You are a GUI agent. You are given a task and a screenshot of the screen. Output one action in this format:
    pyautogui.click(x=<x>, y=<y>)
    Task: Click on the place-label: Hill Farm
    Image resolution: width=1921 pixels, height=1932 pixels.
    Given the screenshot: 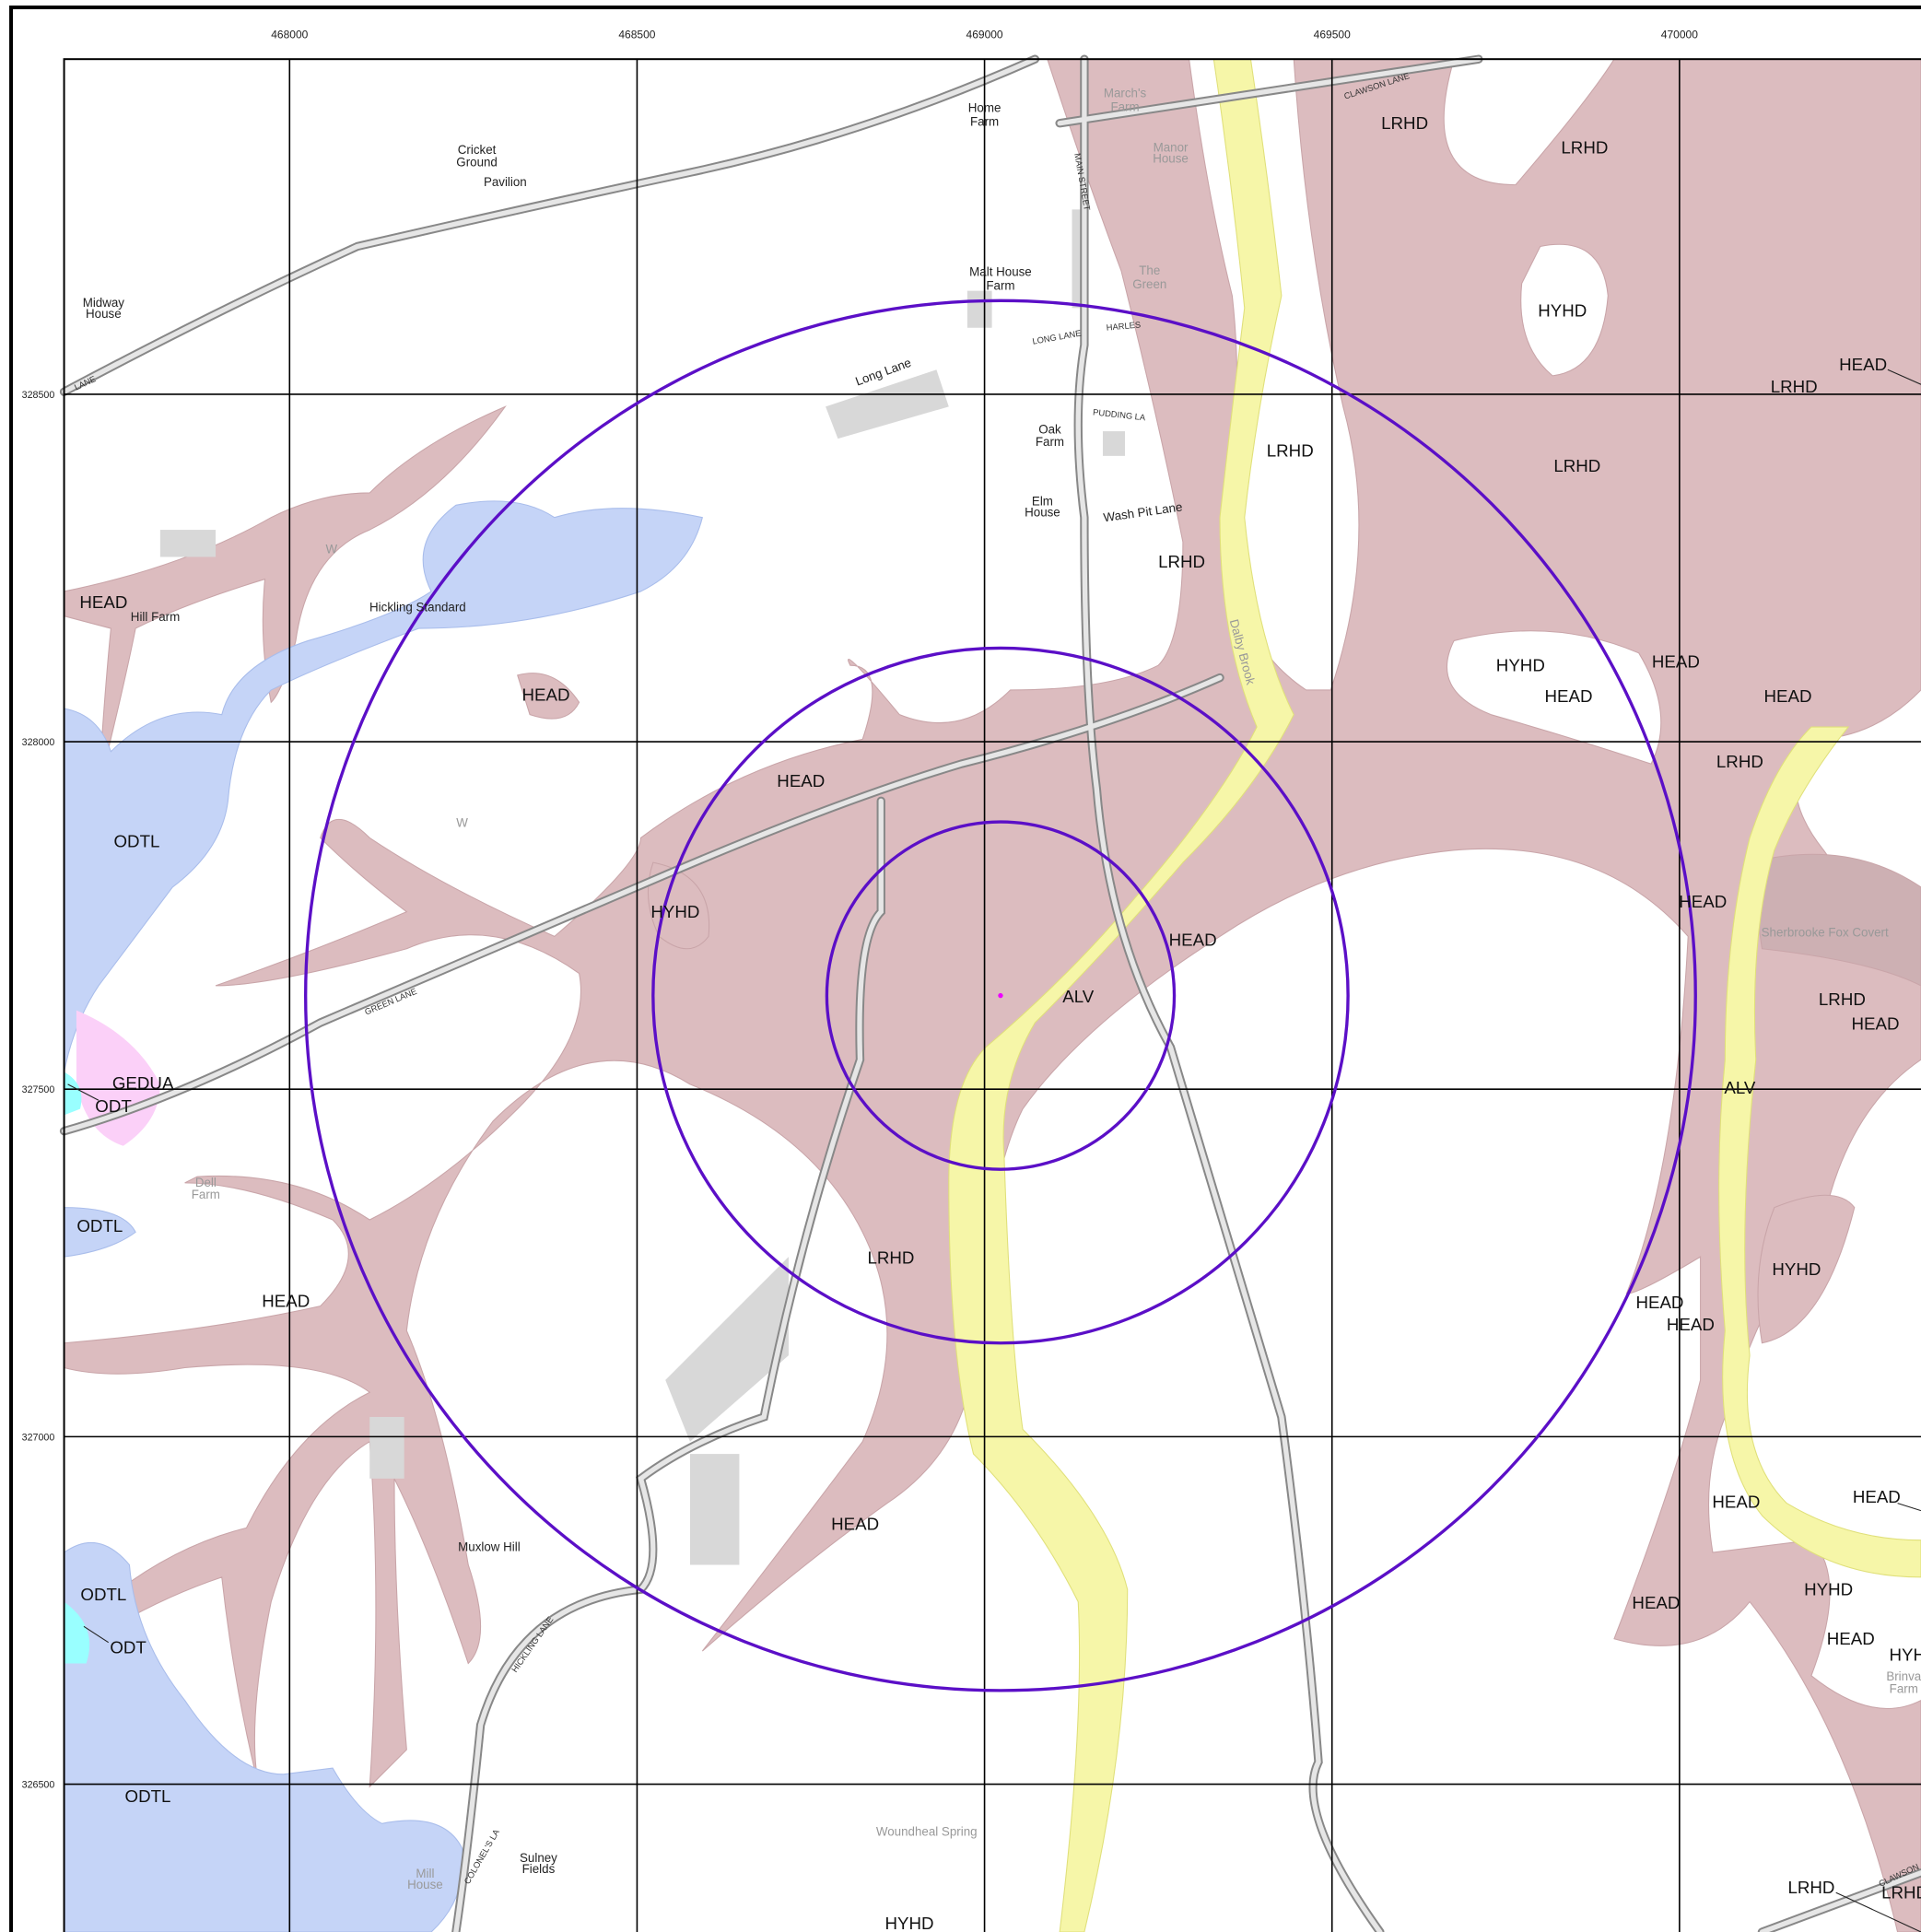 What is the action you would take?
    pyautogui.click(x=155, y=617)
    